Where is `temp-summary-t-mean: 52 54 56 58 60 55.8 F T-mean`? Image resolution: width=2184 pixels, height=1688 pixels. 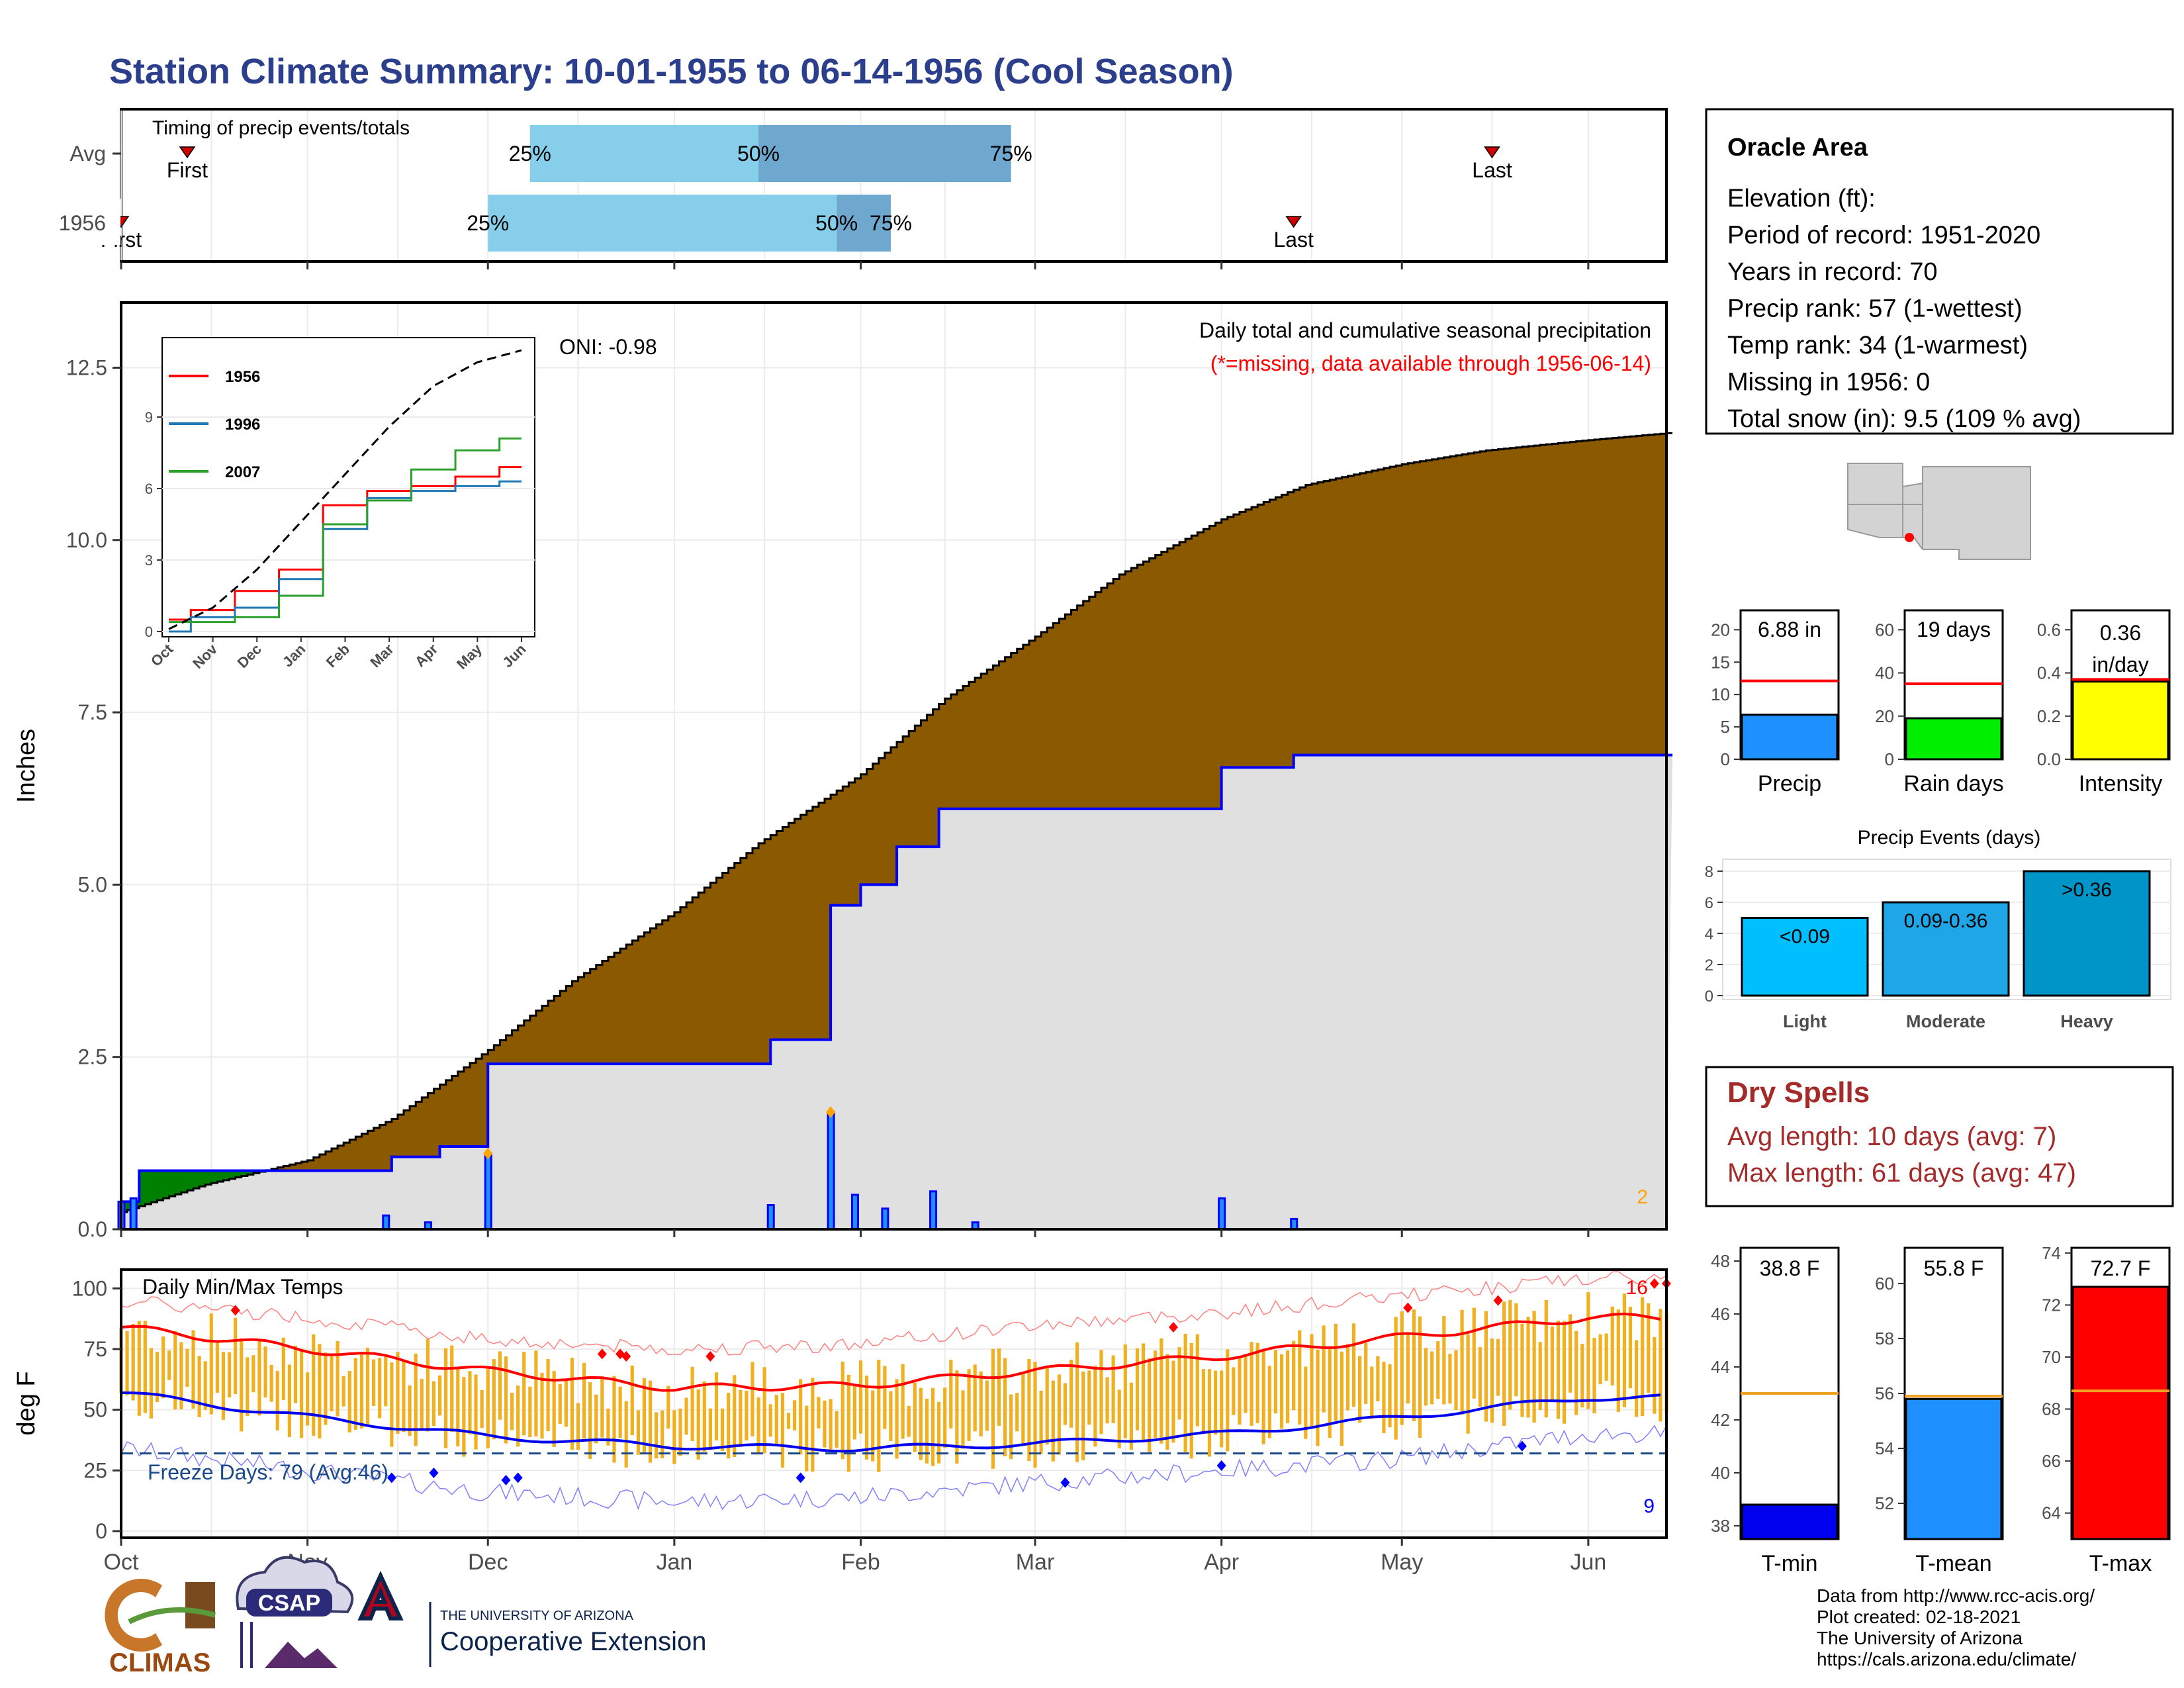 temp-summary-t-mean: 52 54 56 58 60 55.8 F T-mean is located at coordinates (1940, 1411).